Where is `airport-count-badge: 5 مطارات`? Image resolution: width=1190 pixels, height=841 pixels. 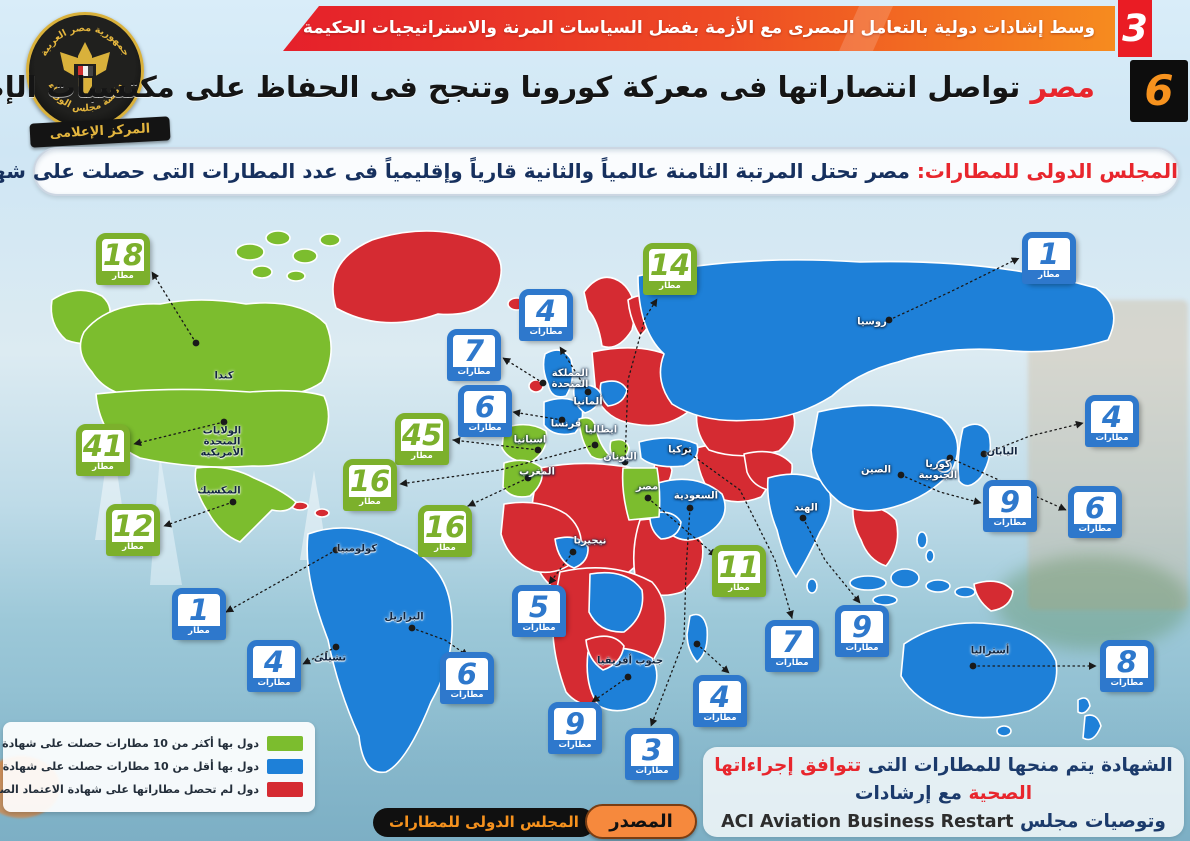 airport-count-badge: 5 مطارات is located at coordinates (539, 611).